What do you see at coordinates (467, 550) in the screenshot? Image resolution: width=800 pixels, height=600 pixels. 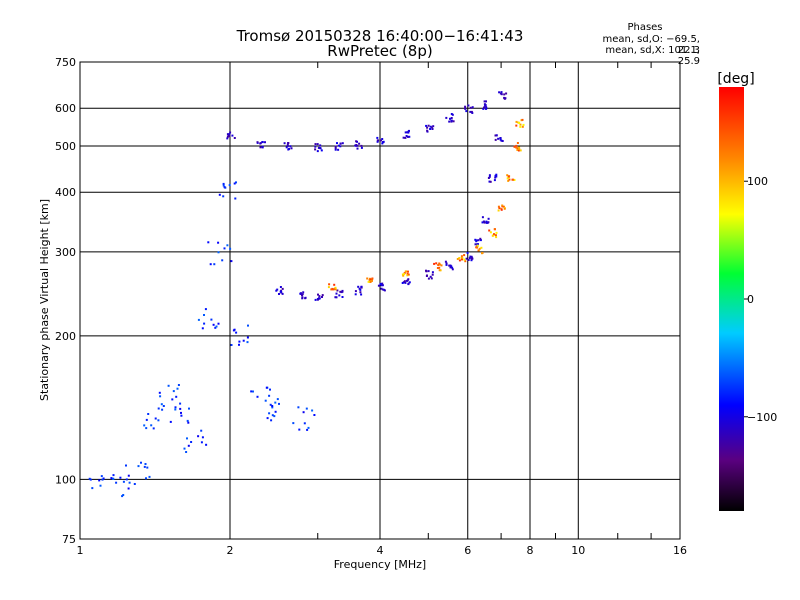 I see `x-tick-label-6: 6` at bounding box center [467, 550].